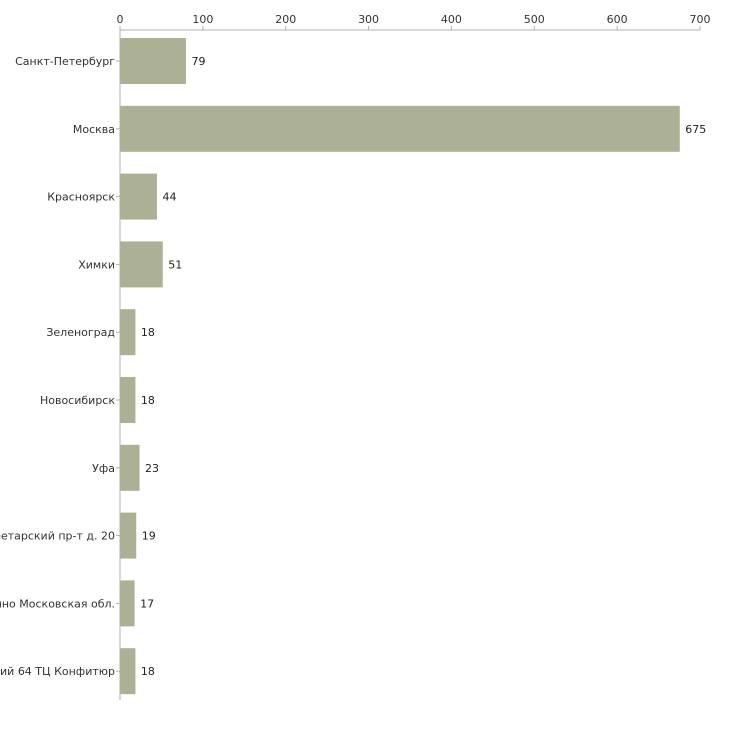  Describe the element at coordinates (695, 129) in the screenshot. I see `value-label: 675` at that location.